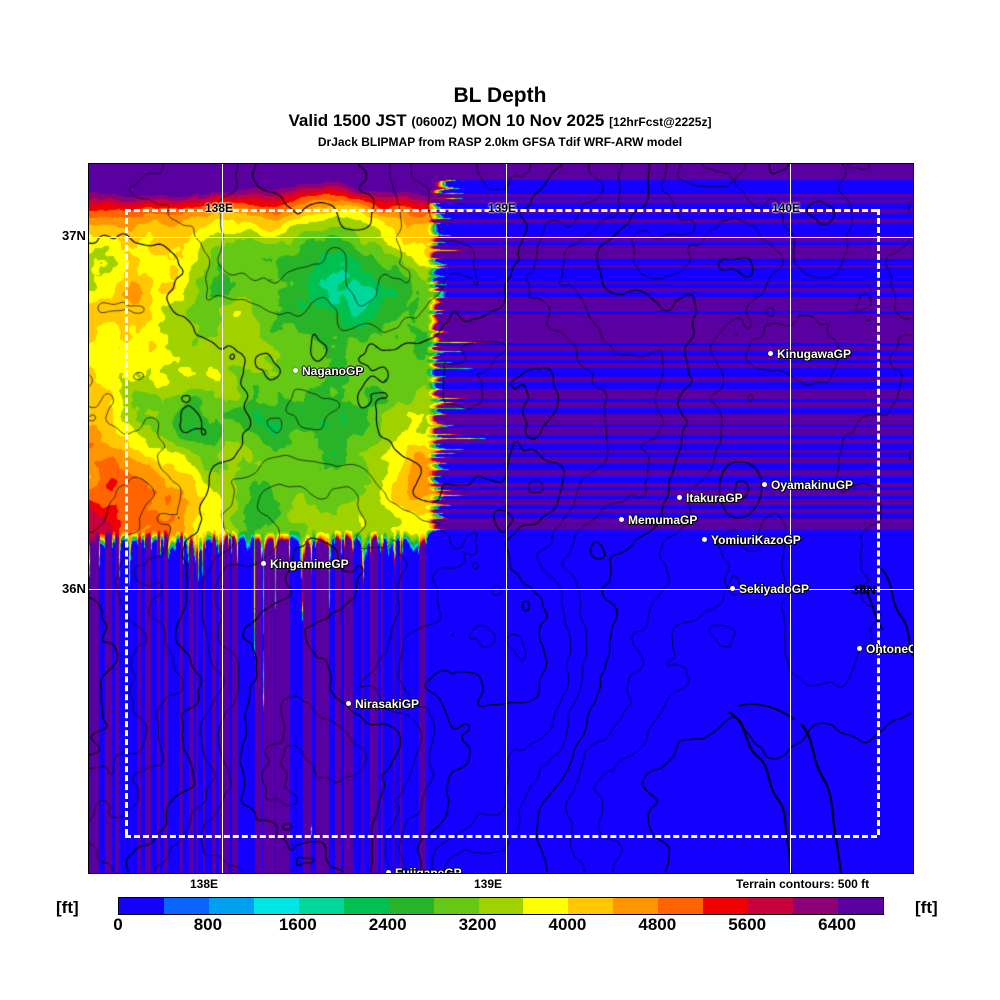  I want to click on colorbar-tick-3200: 3200, so click(477, 924).